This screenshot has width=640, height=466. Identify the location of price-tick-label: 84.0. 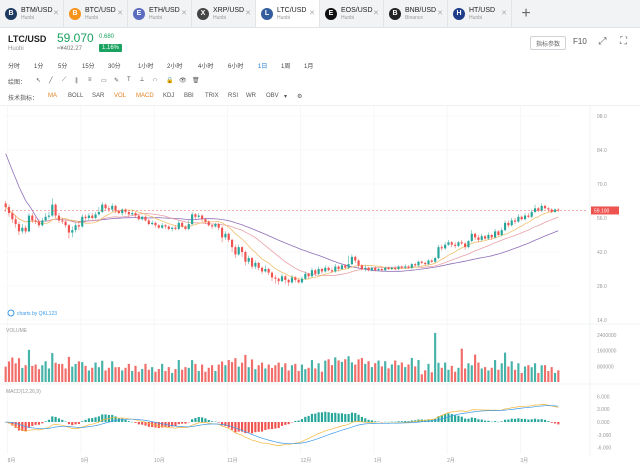
(602, 151).